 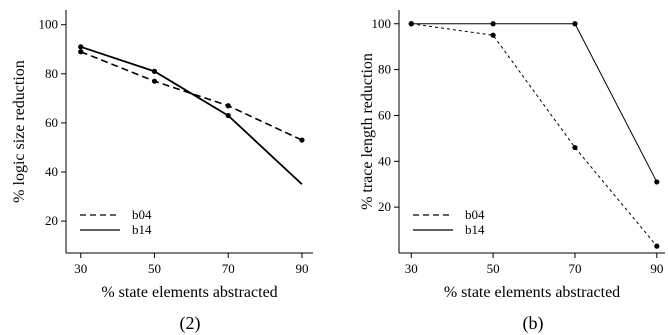 What do you see at coordinates (19, 131) in the screenshot?
I see `y-axis-label: % logic size reduction` at bounding box center [19, 131].